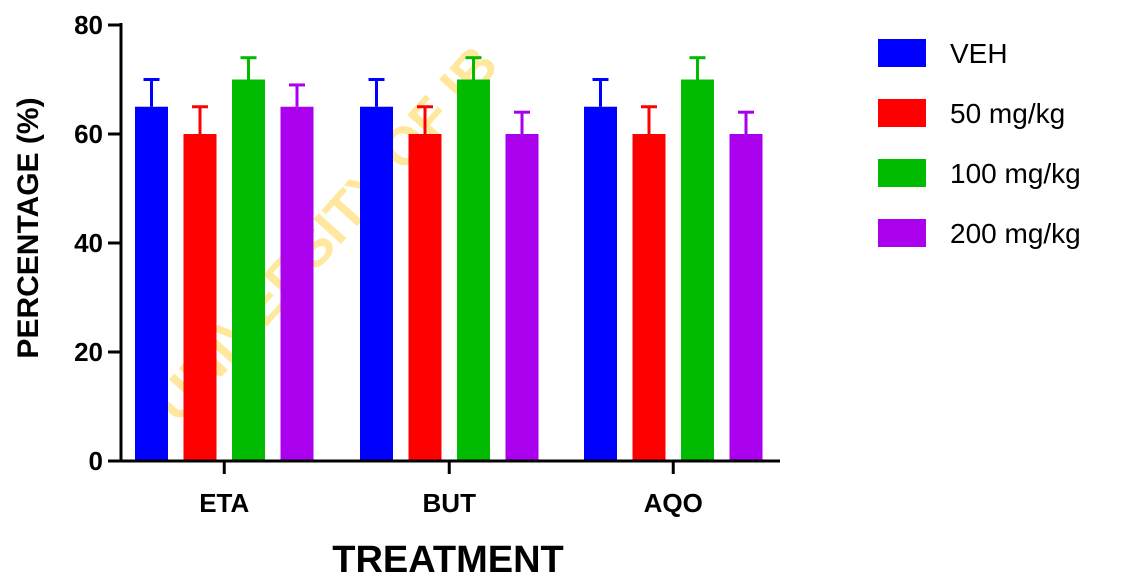  I want to click on x-axis-title: TREATMENT, so click(448, 559).